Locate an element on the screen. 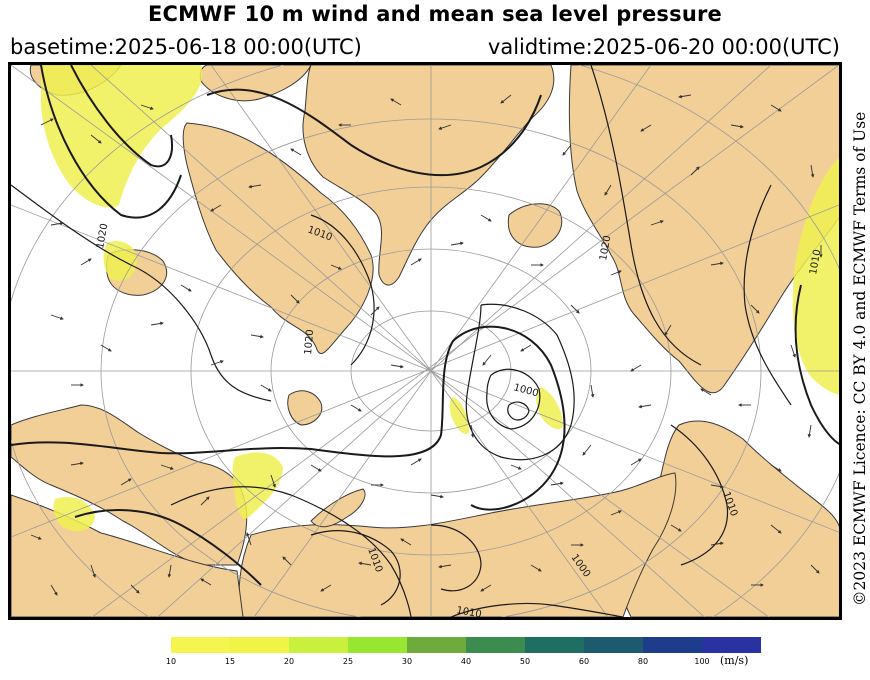 The image size is (870, 680). wind-area-barents is located at coordinates (257, 485).